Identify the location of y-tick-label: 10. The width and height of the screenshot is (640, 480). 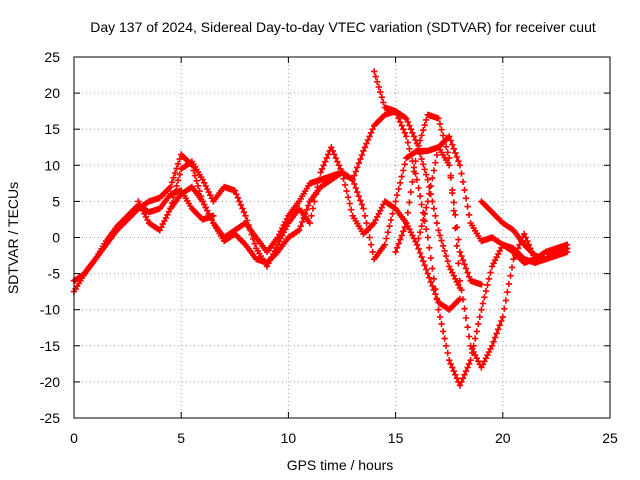
(52, 165).